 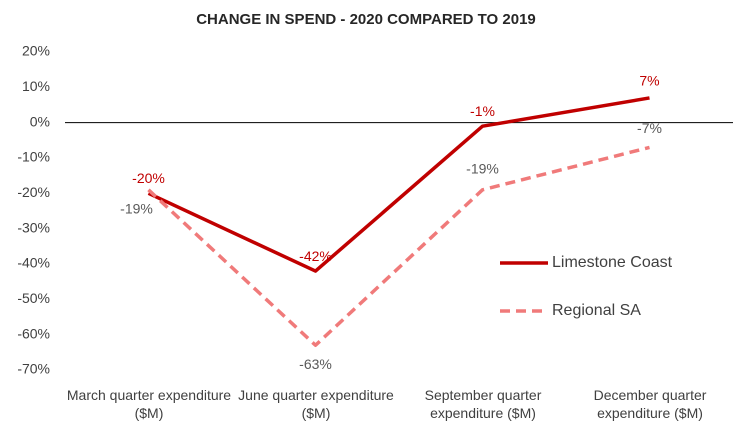 What do you see at coordinates (40, 121) in the screenshot?
I see `y-tick-label: 0%` at bounding box center [40, 121].